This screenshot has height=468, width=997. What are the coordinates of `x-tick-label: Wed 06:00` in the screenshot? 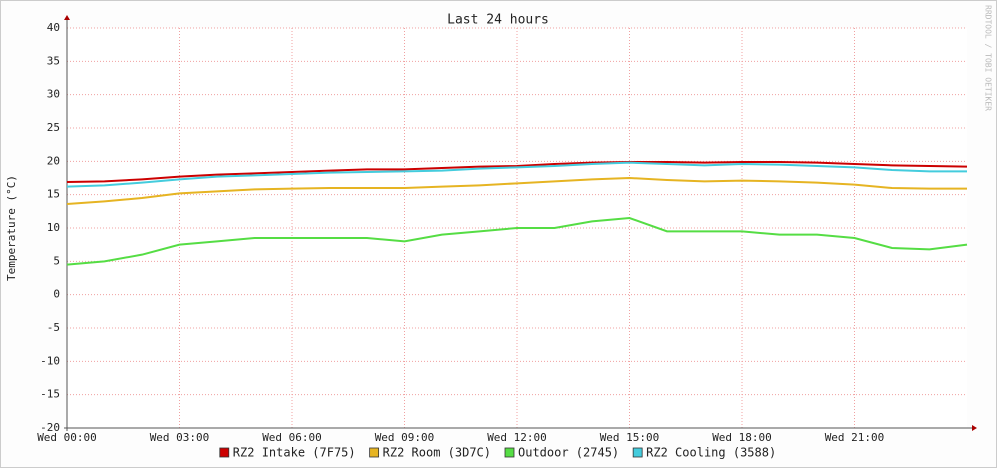 It's located at (292, 437).